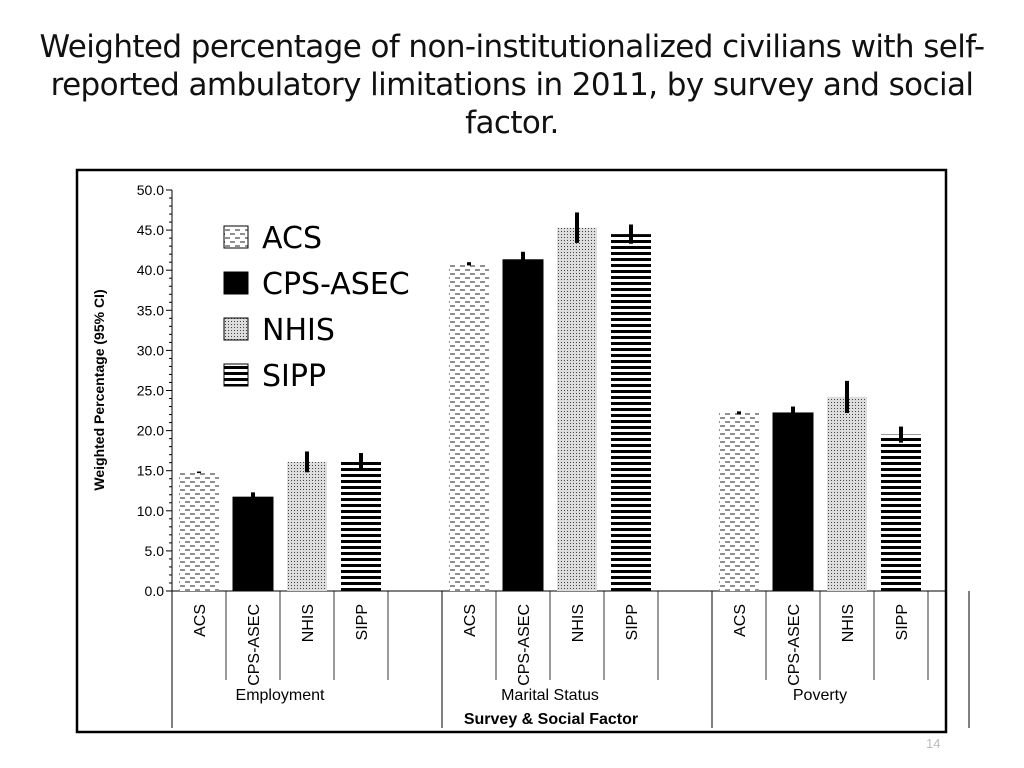 This screenshot has width=1024, height=768. What do you see at coordinates (550, 695) in the screenshot?
I see `group-label: Marital Status` at bounding box center [550, 695].